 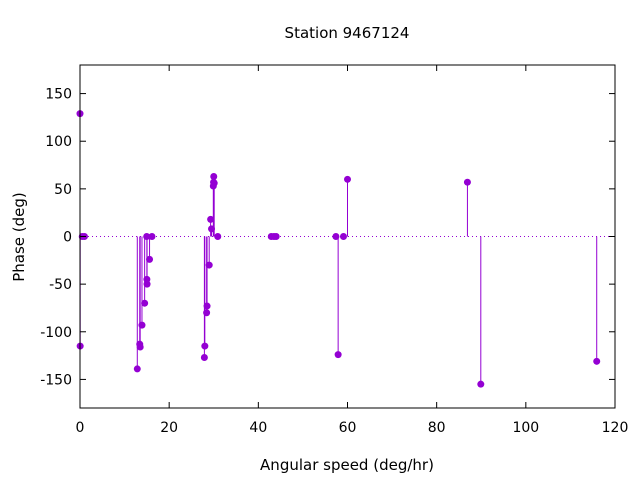 What do you see at coordinates (60, 285) in the screenshot?
I see `y-tick-label: -50` at bounding box center [60, 285].